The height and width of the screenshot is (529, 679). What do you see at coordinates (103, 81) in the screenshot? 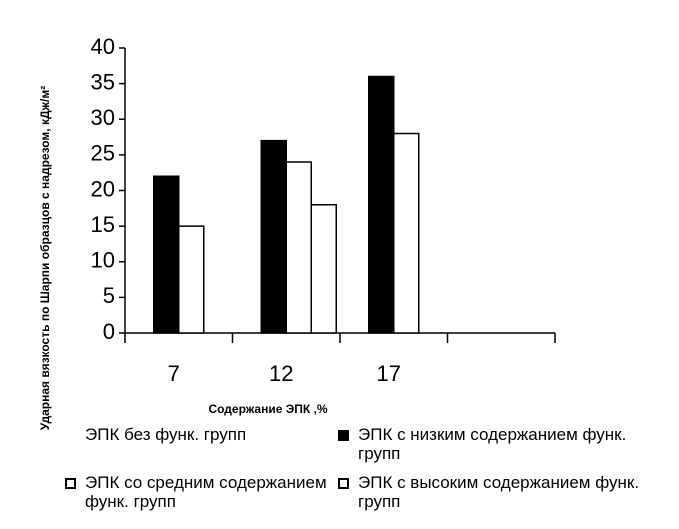
I see `y-tick-label: 35` at bounding box center [103, 81].